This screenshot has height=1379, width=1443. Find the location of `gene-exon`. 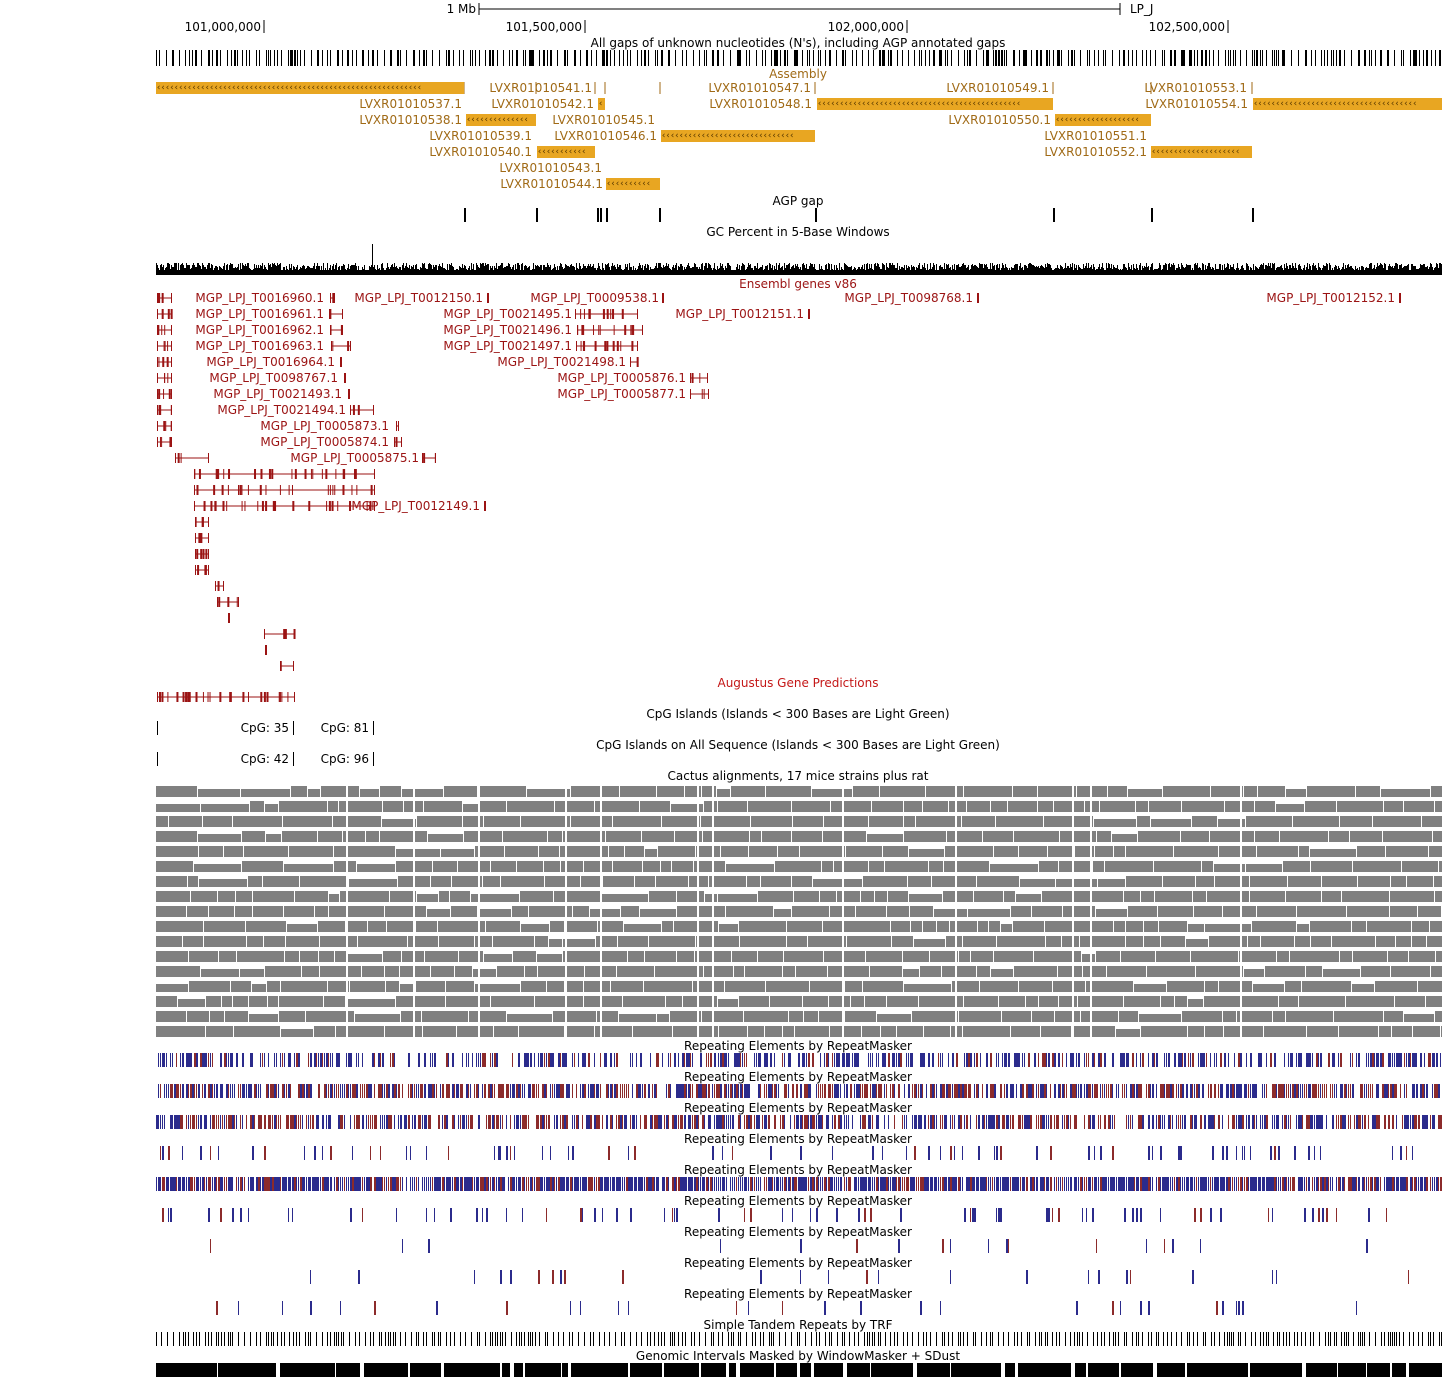

gene-exon is located at coordinates (374, 490).